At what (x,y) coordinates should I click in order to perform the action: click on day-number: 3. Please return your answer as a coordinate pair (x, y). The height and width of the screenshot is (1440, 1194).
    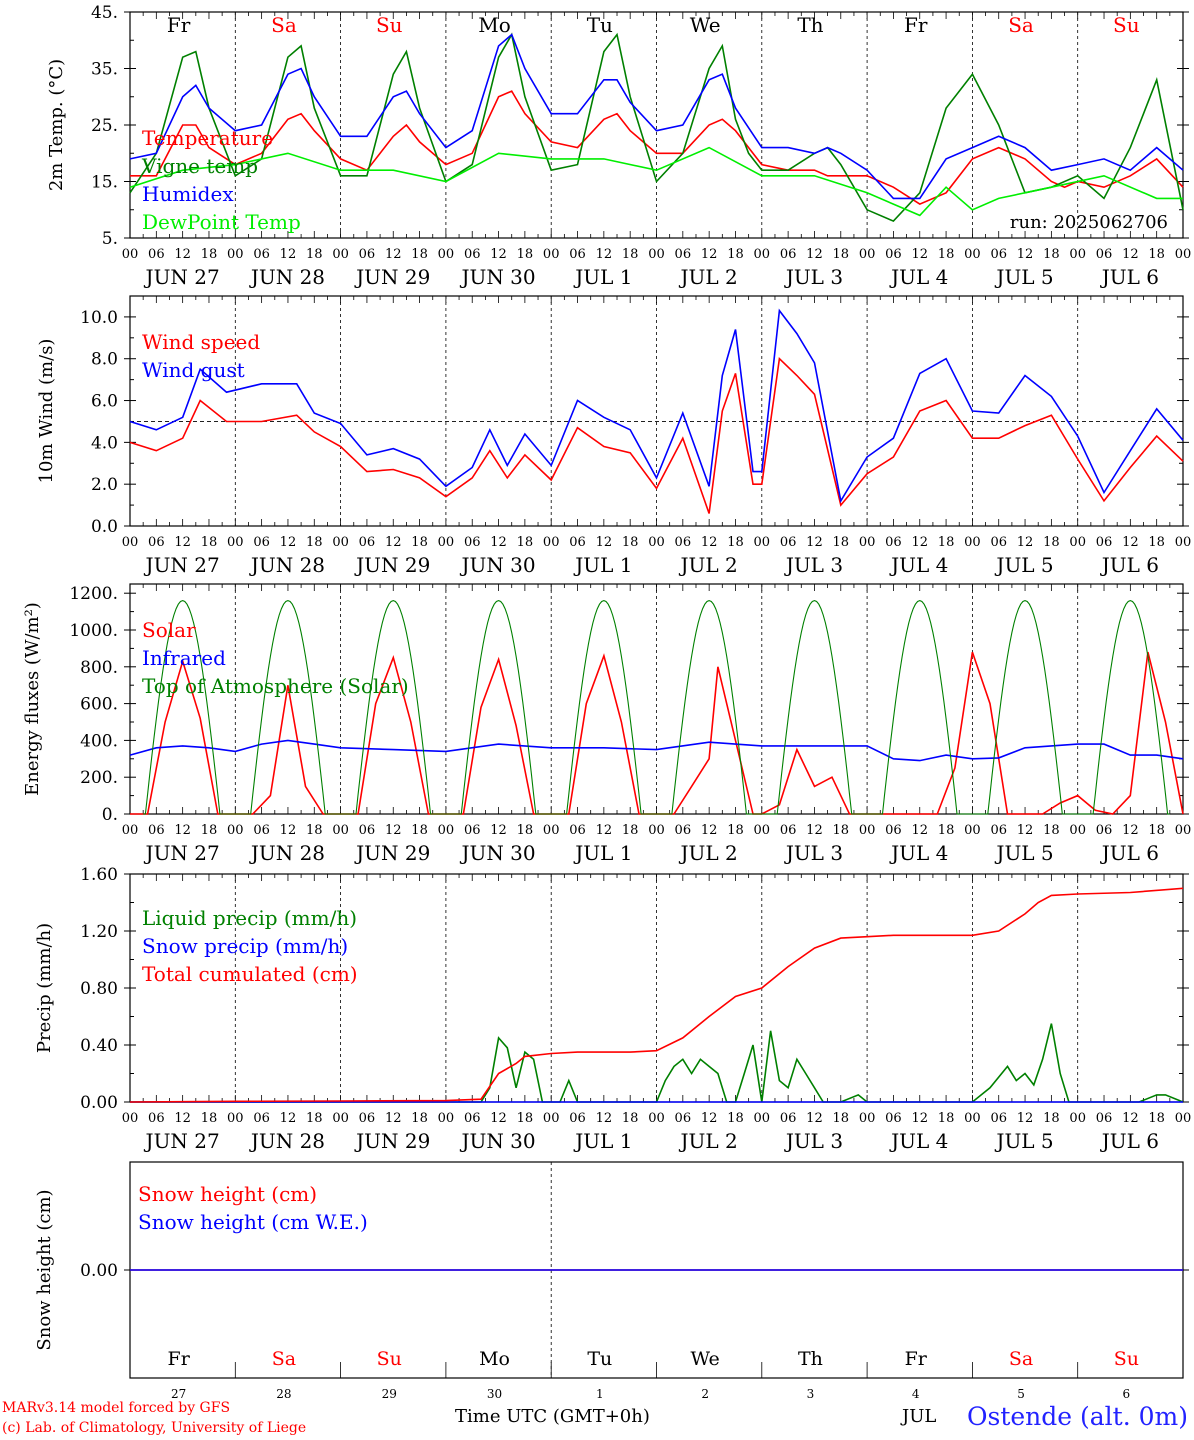
    Looking at the image, I should click on (811, 1394).